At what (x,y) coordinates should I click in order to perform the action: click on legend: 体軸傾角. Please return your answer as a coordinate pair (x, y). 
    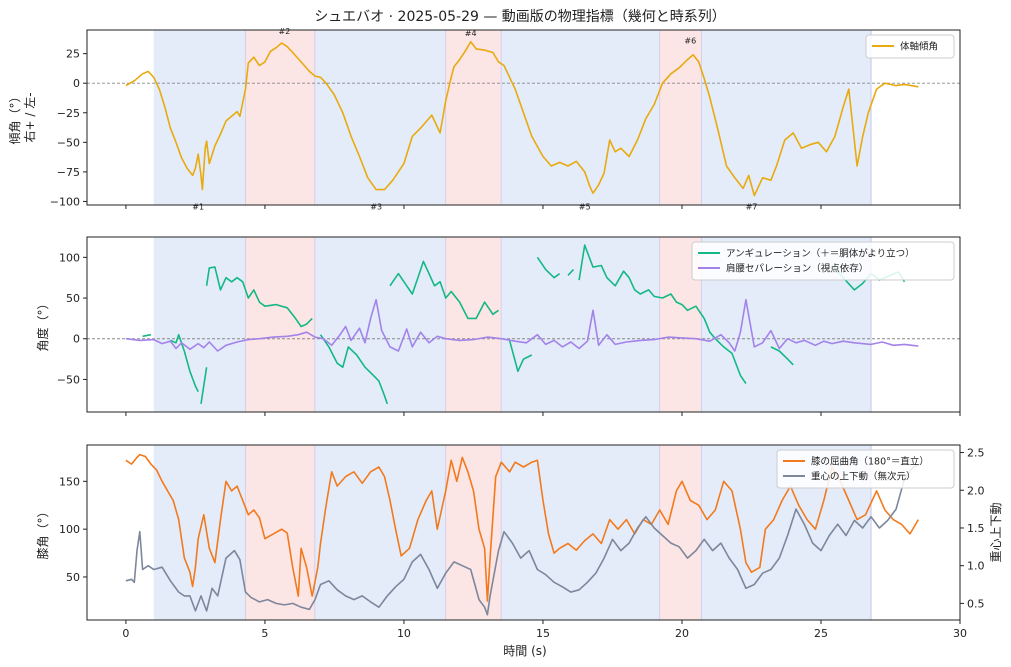
    Looking at the image, I should click on (910, 46).